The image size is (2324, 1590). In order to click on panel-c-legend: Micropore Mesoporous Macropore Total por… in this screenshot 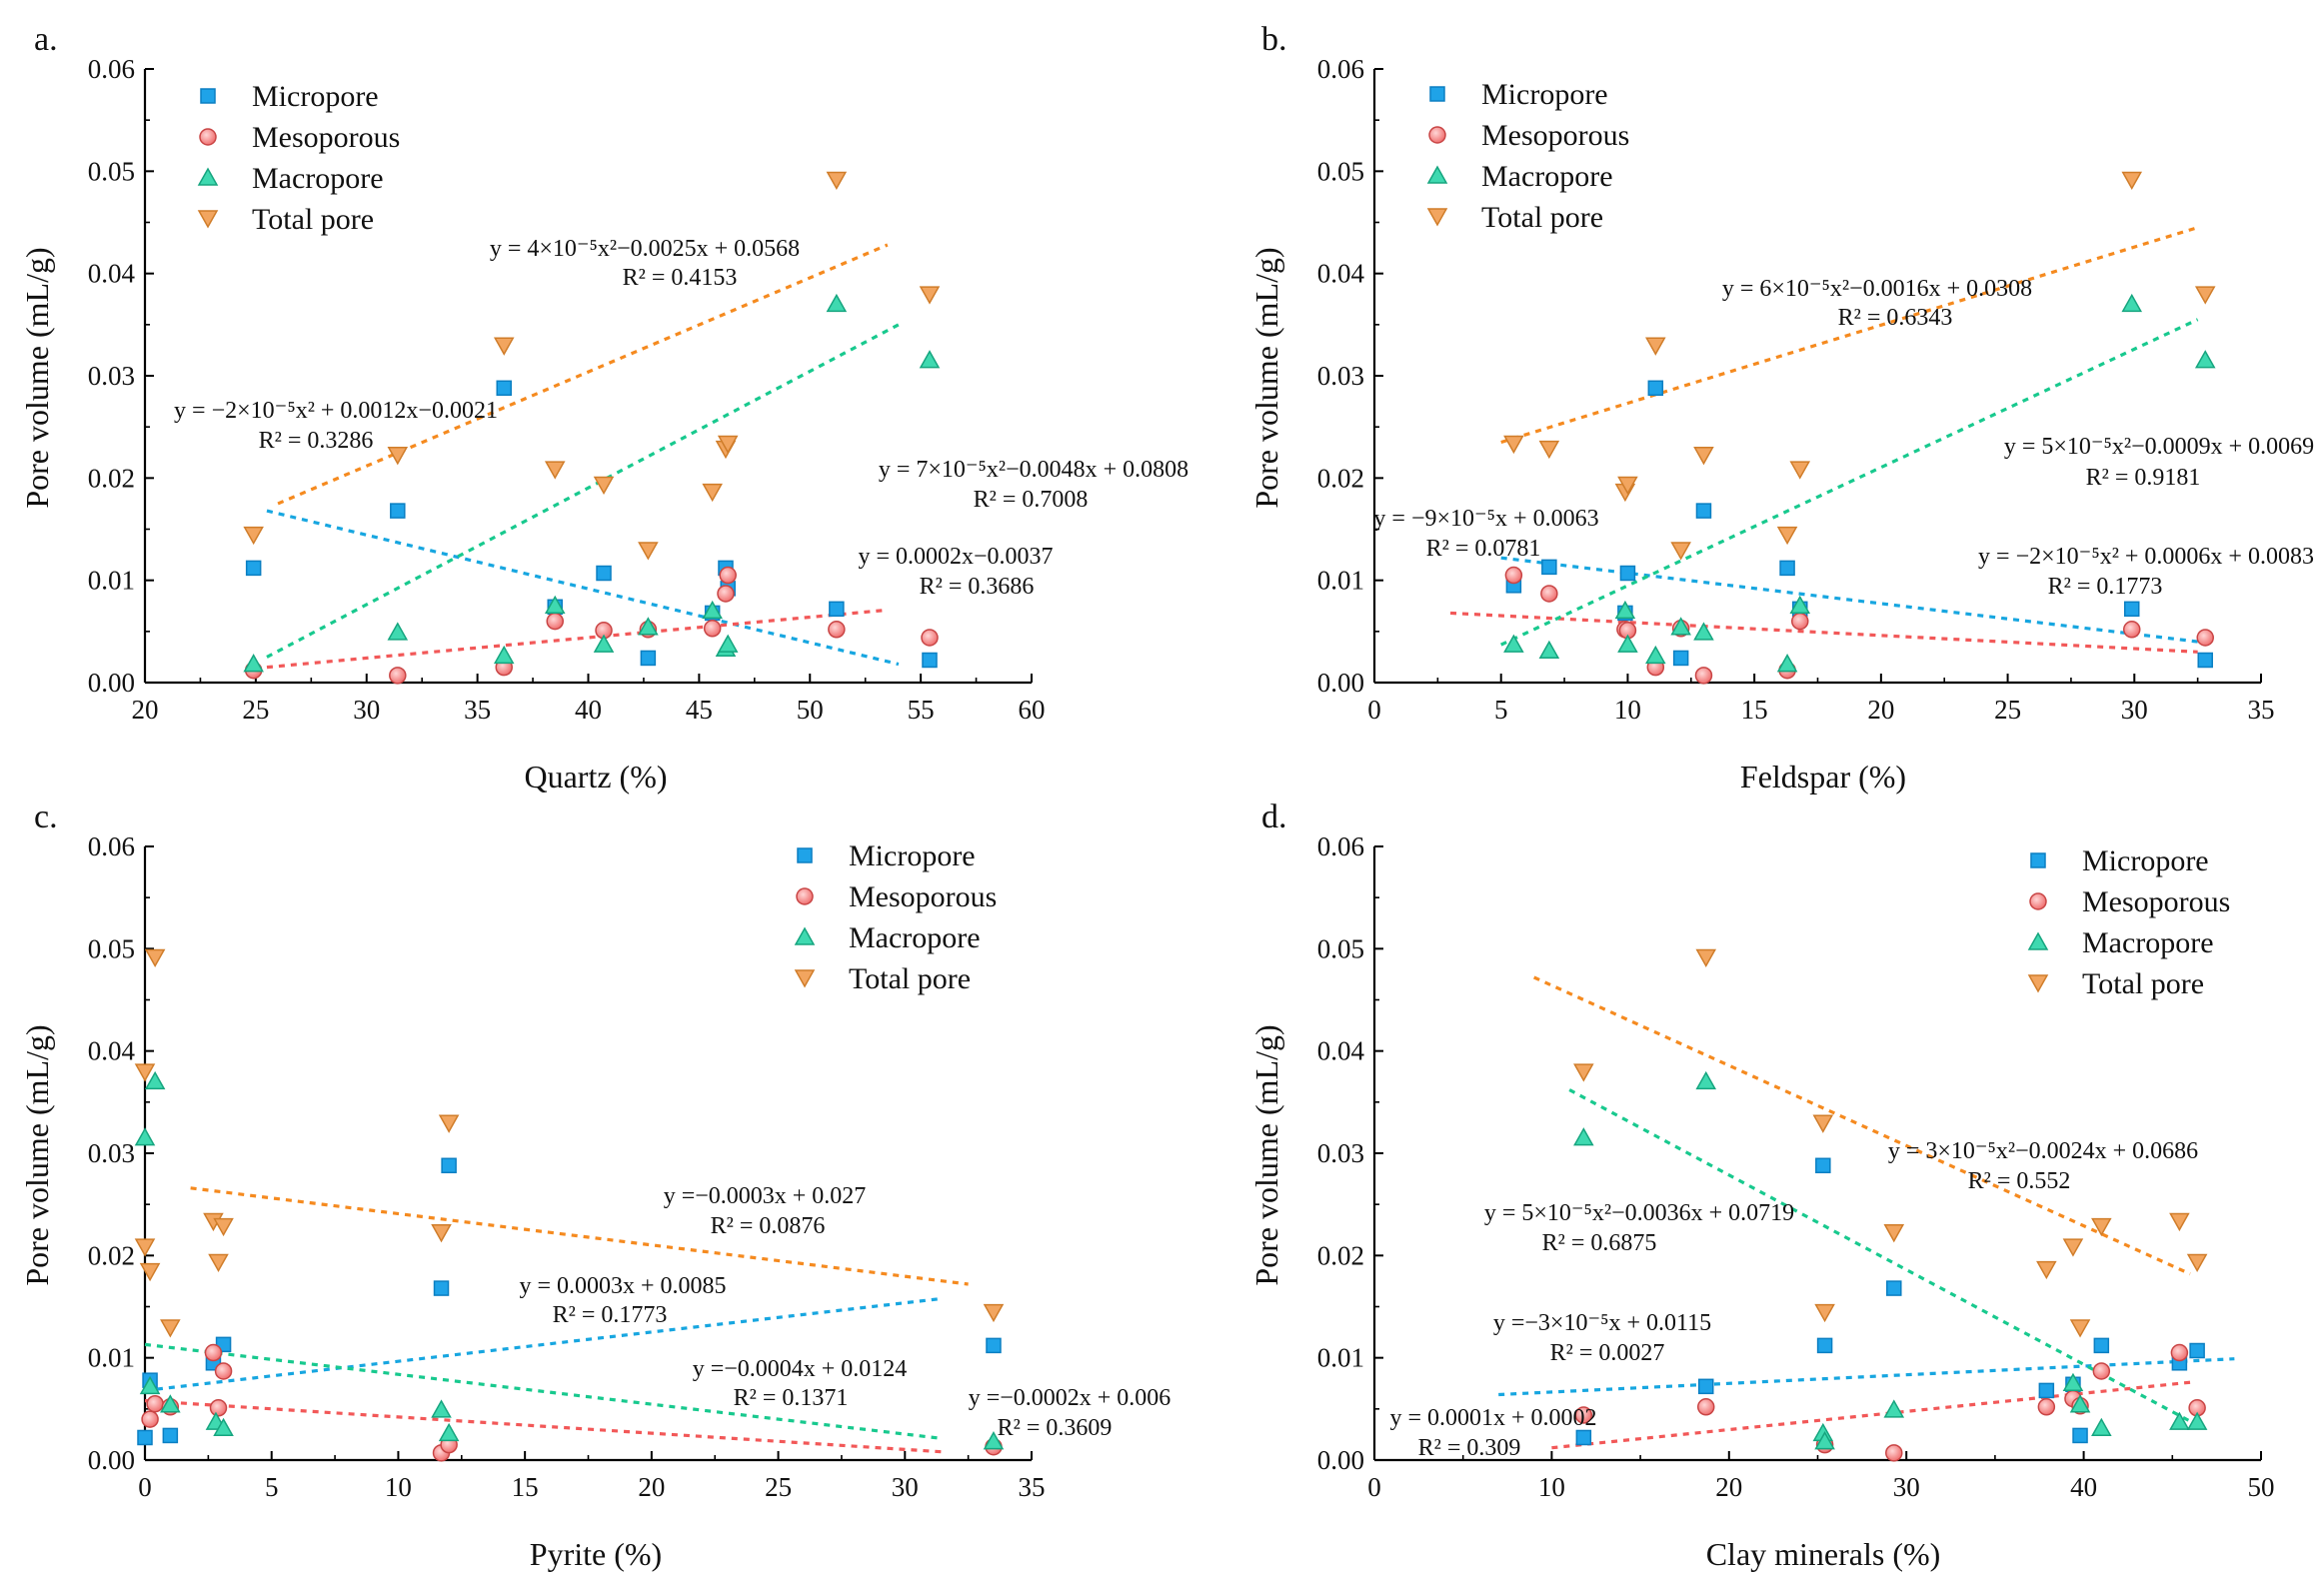, I will do `click(895, 917)`.